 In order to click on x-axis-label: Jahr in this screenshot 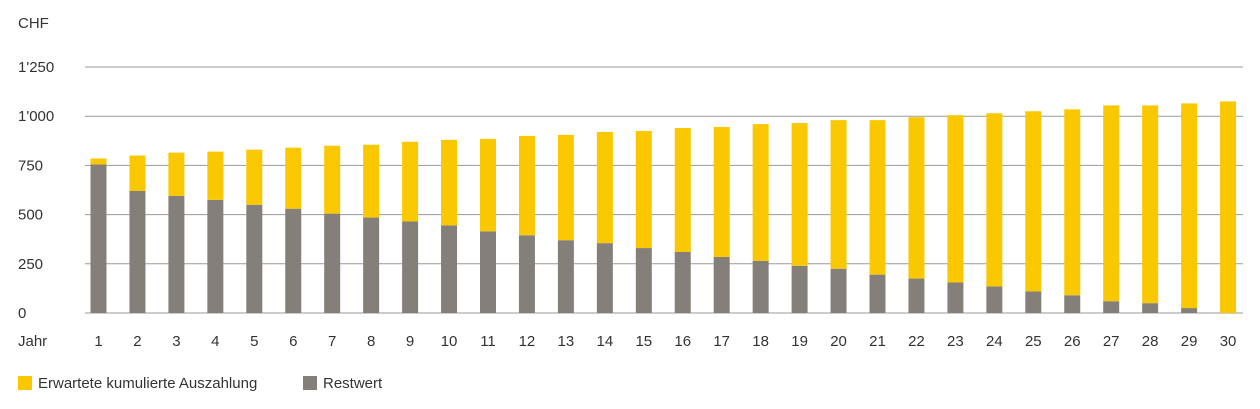, I will do `click(32, 341)`.